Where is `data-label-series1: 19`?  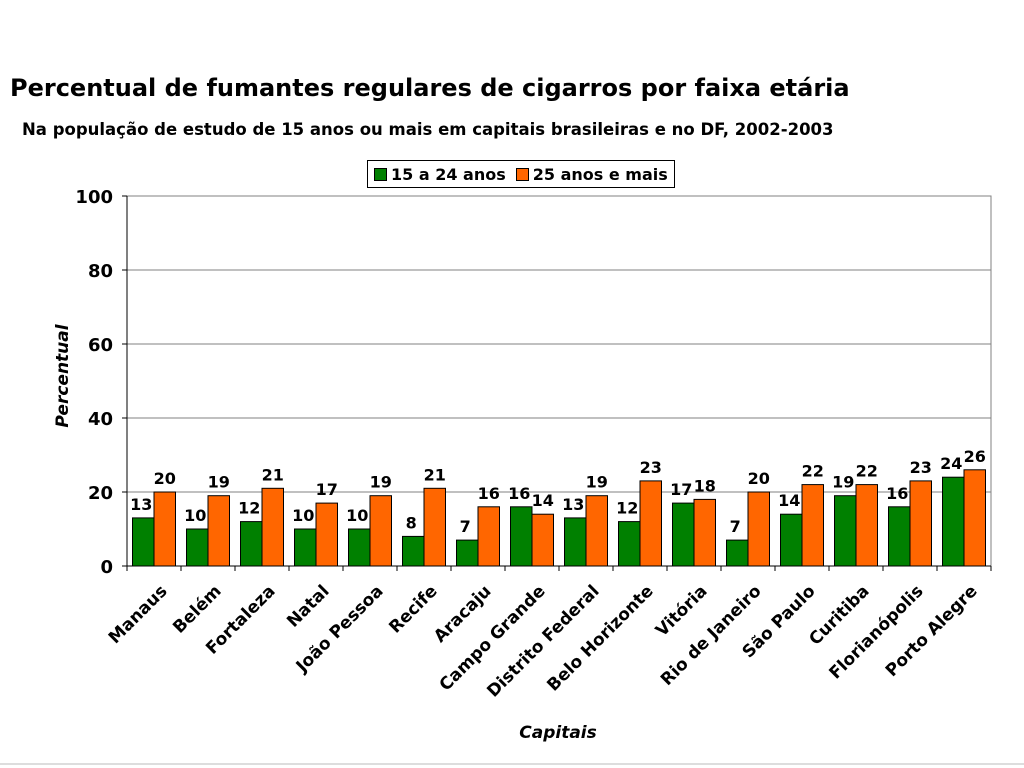
data-label-series1: 19 is located at coordinates (843, 482).